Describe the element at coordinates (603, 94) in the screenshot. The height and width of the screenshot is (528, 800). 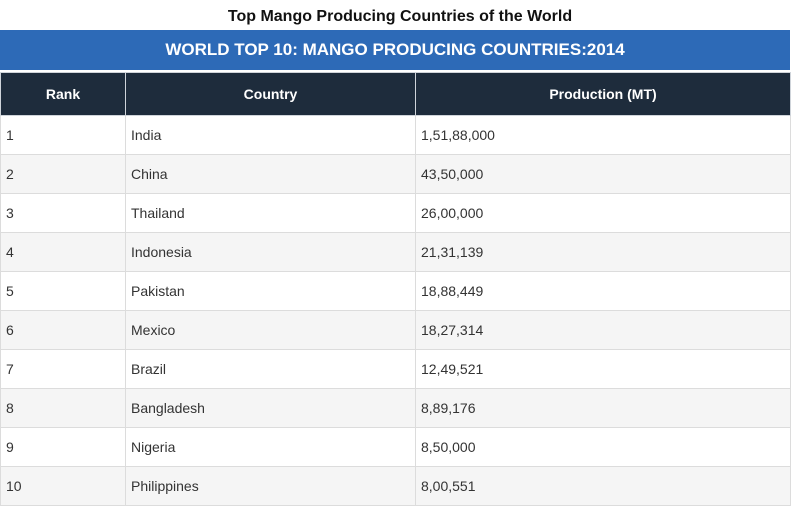
I see `column-header: Production (MT)` at that location.